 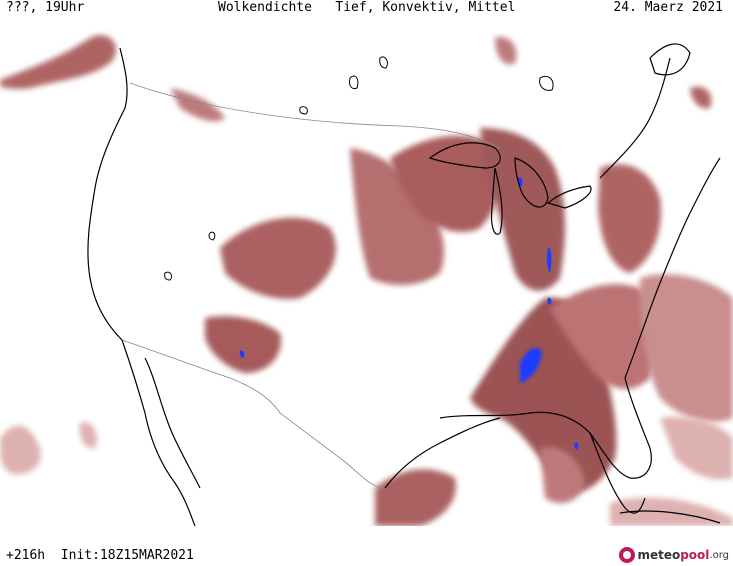 I want to click on model-run-info: +216h Init:18Z15MAR2021, so click(x=100, y=555).